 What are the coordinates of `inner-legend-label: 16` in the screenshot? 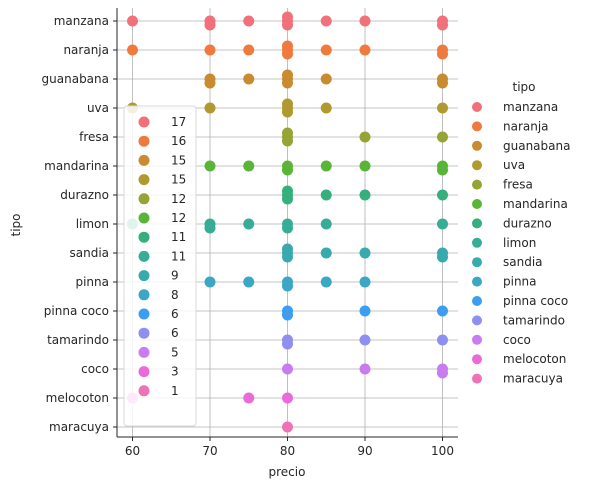 It's located at (178, 141).